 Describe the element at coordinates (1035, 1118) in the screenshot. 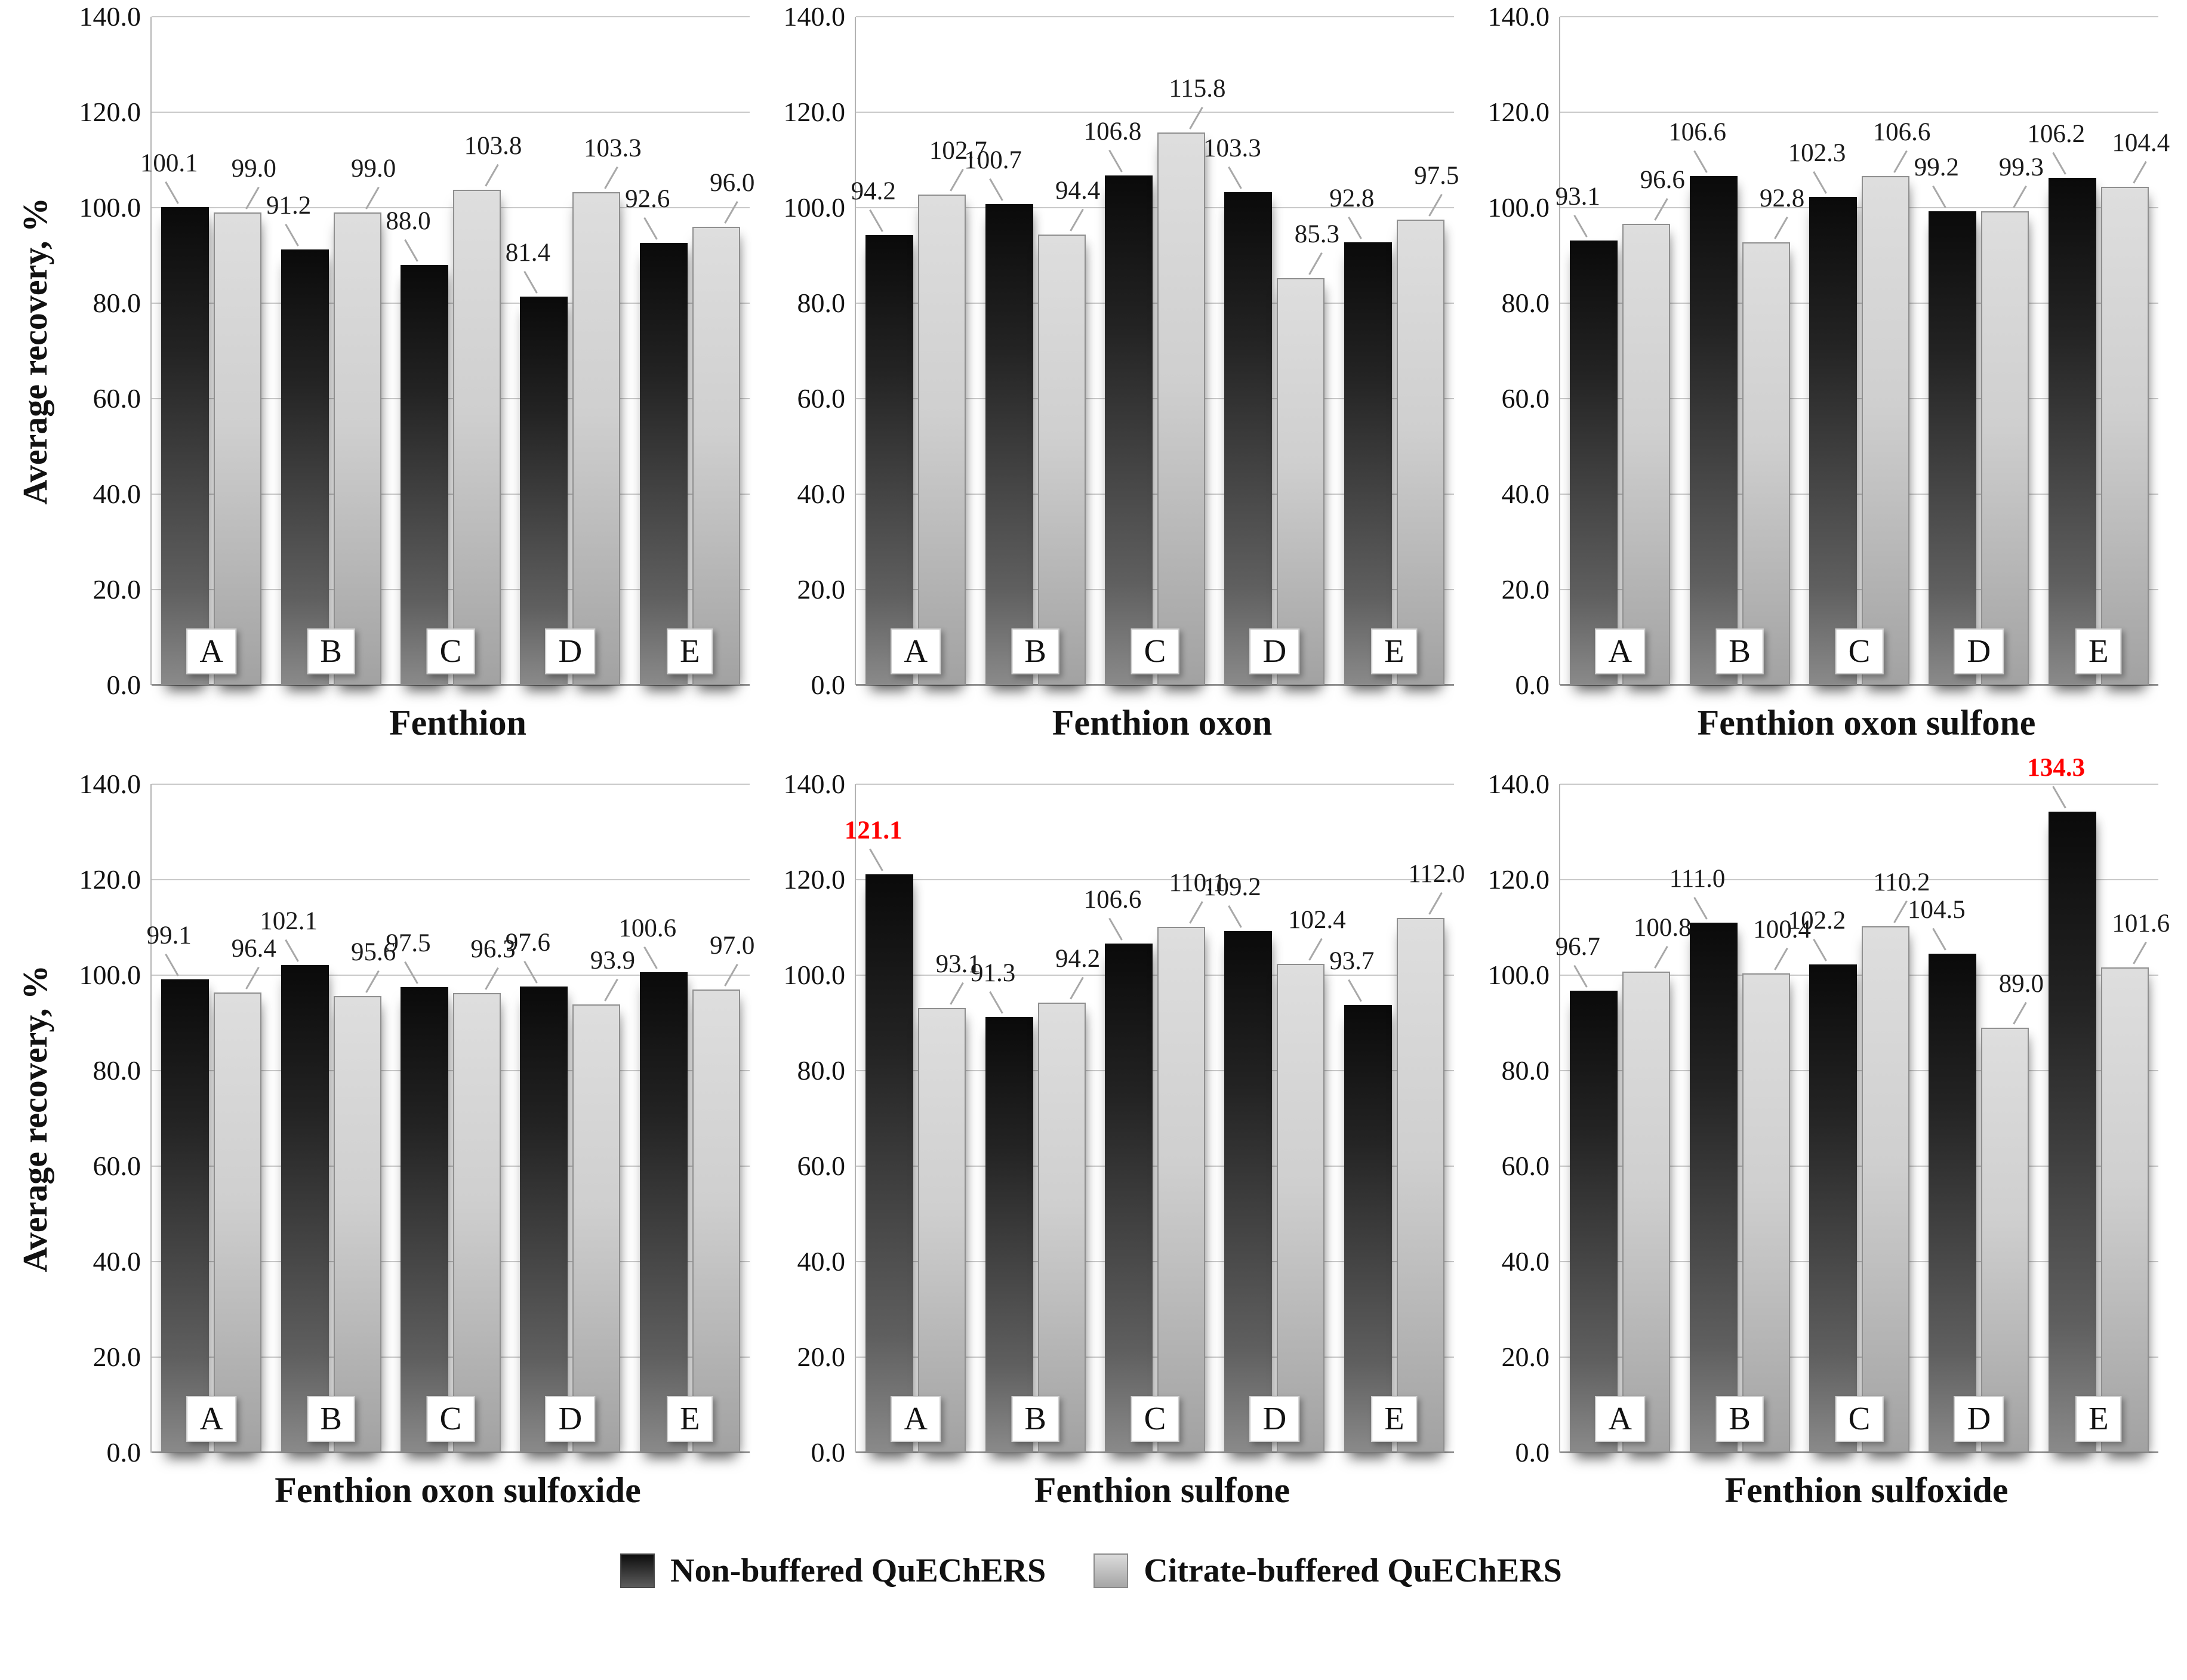

I see `bar-group-b: 91.3 94.2 B` at that location.